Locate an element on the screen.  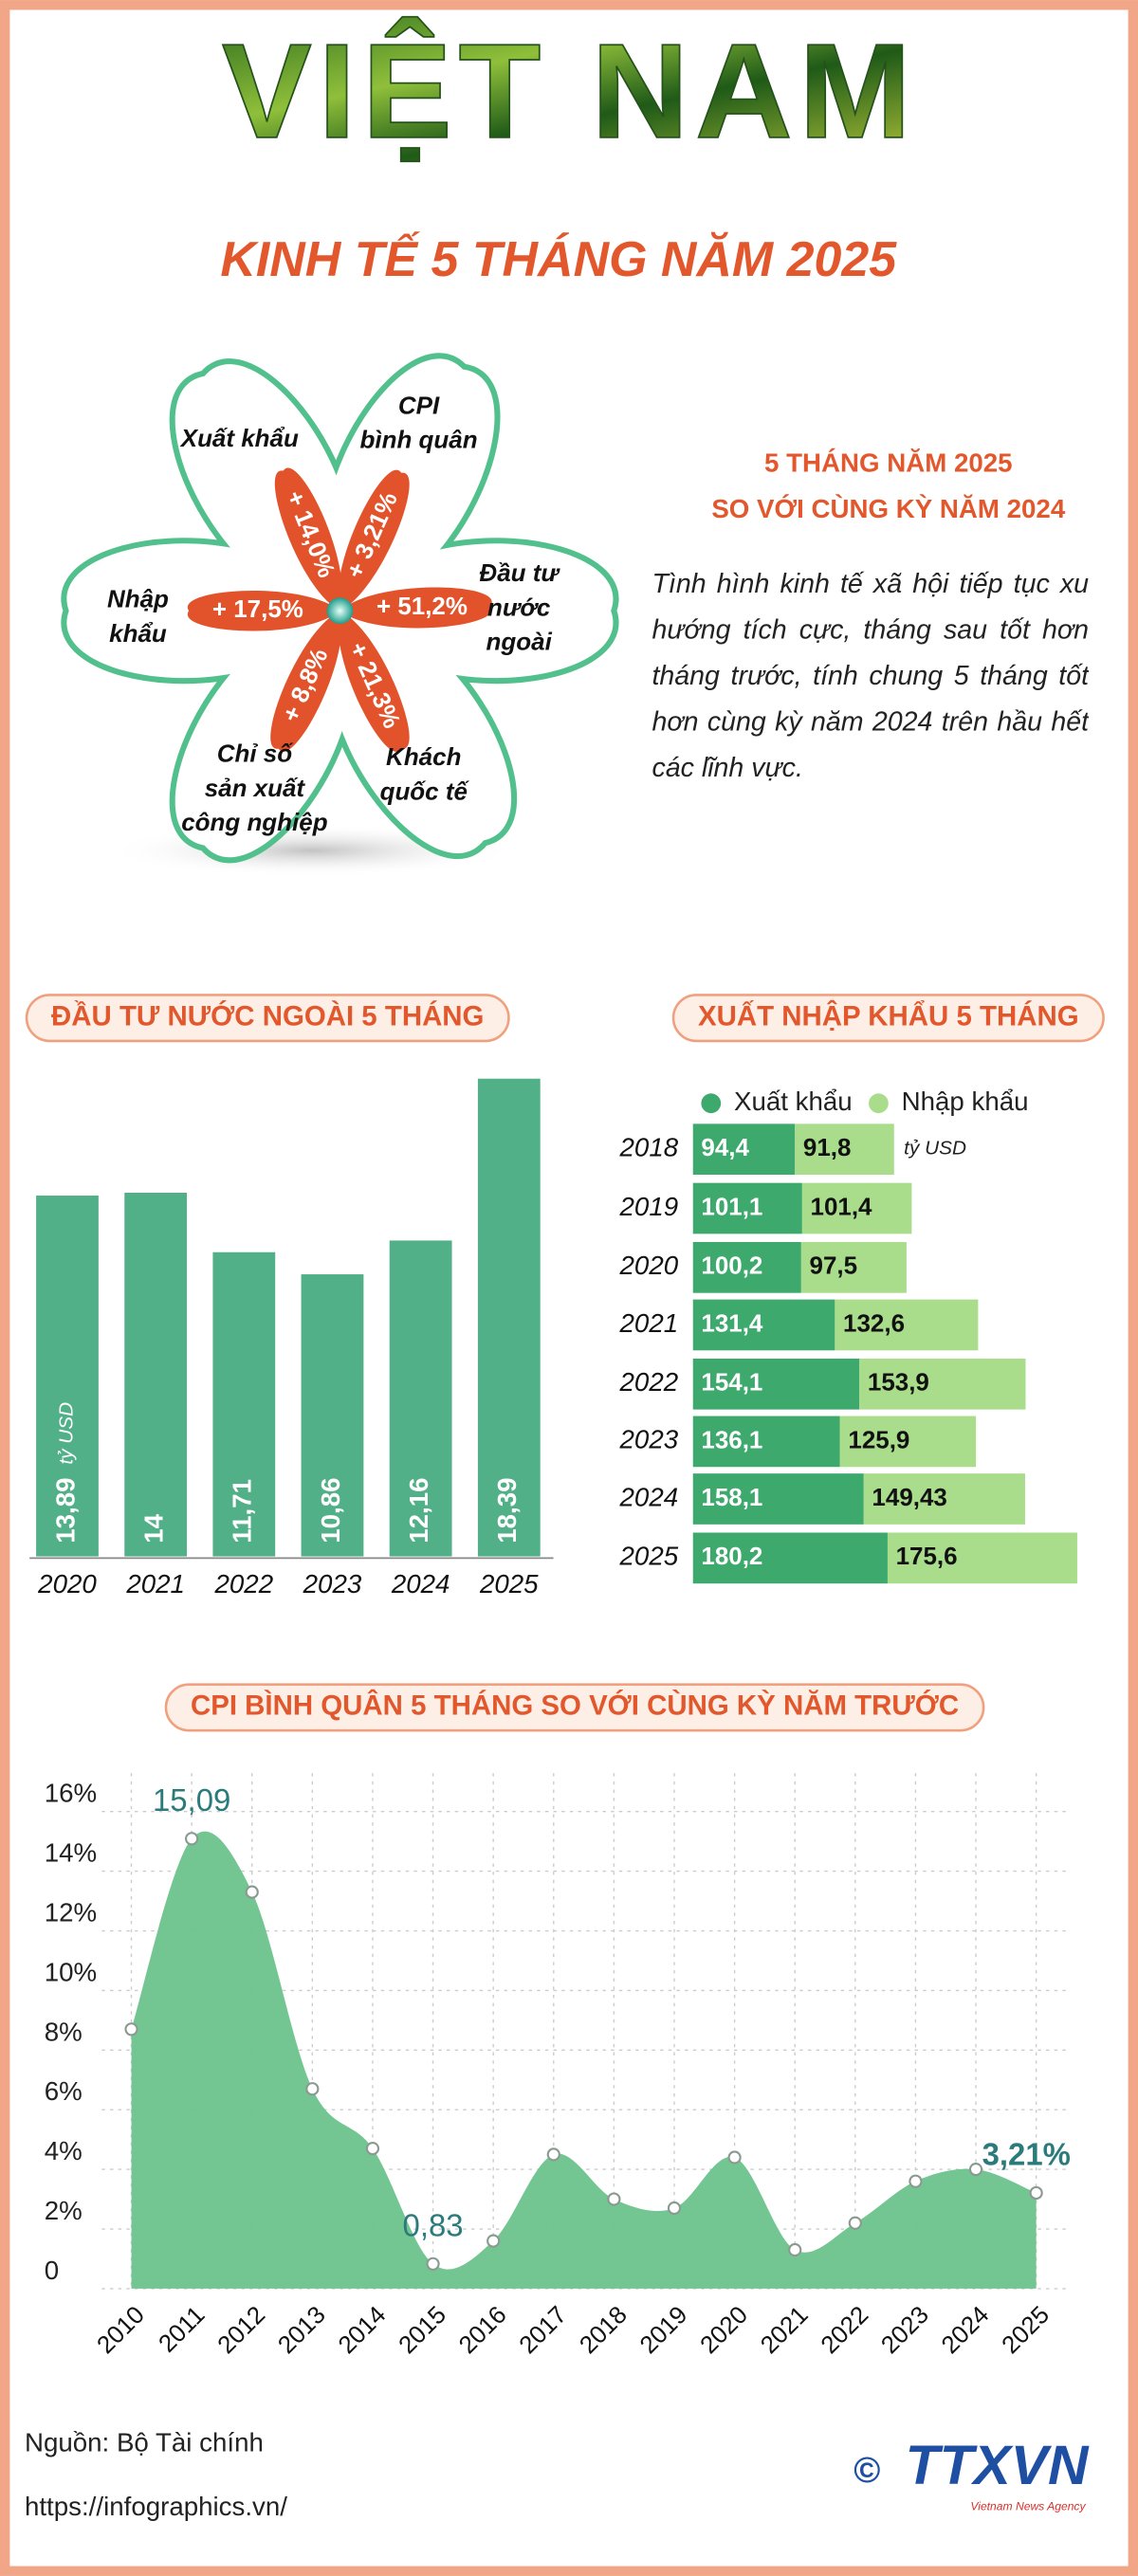
y-tick-label: 2% is located at coordinates (64, 2210).